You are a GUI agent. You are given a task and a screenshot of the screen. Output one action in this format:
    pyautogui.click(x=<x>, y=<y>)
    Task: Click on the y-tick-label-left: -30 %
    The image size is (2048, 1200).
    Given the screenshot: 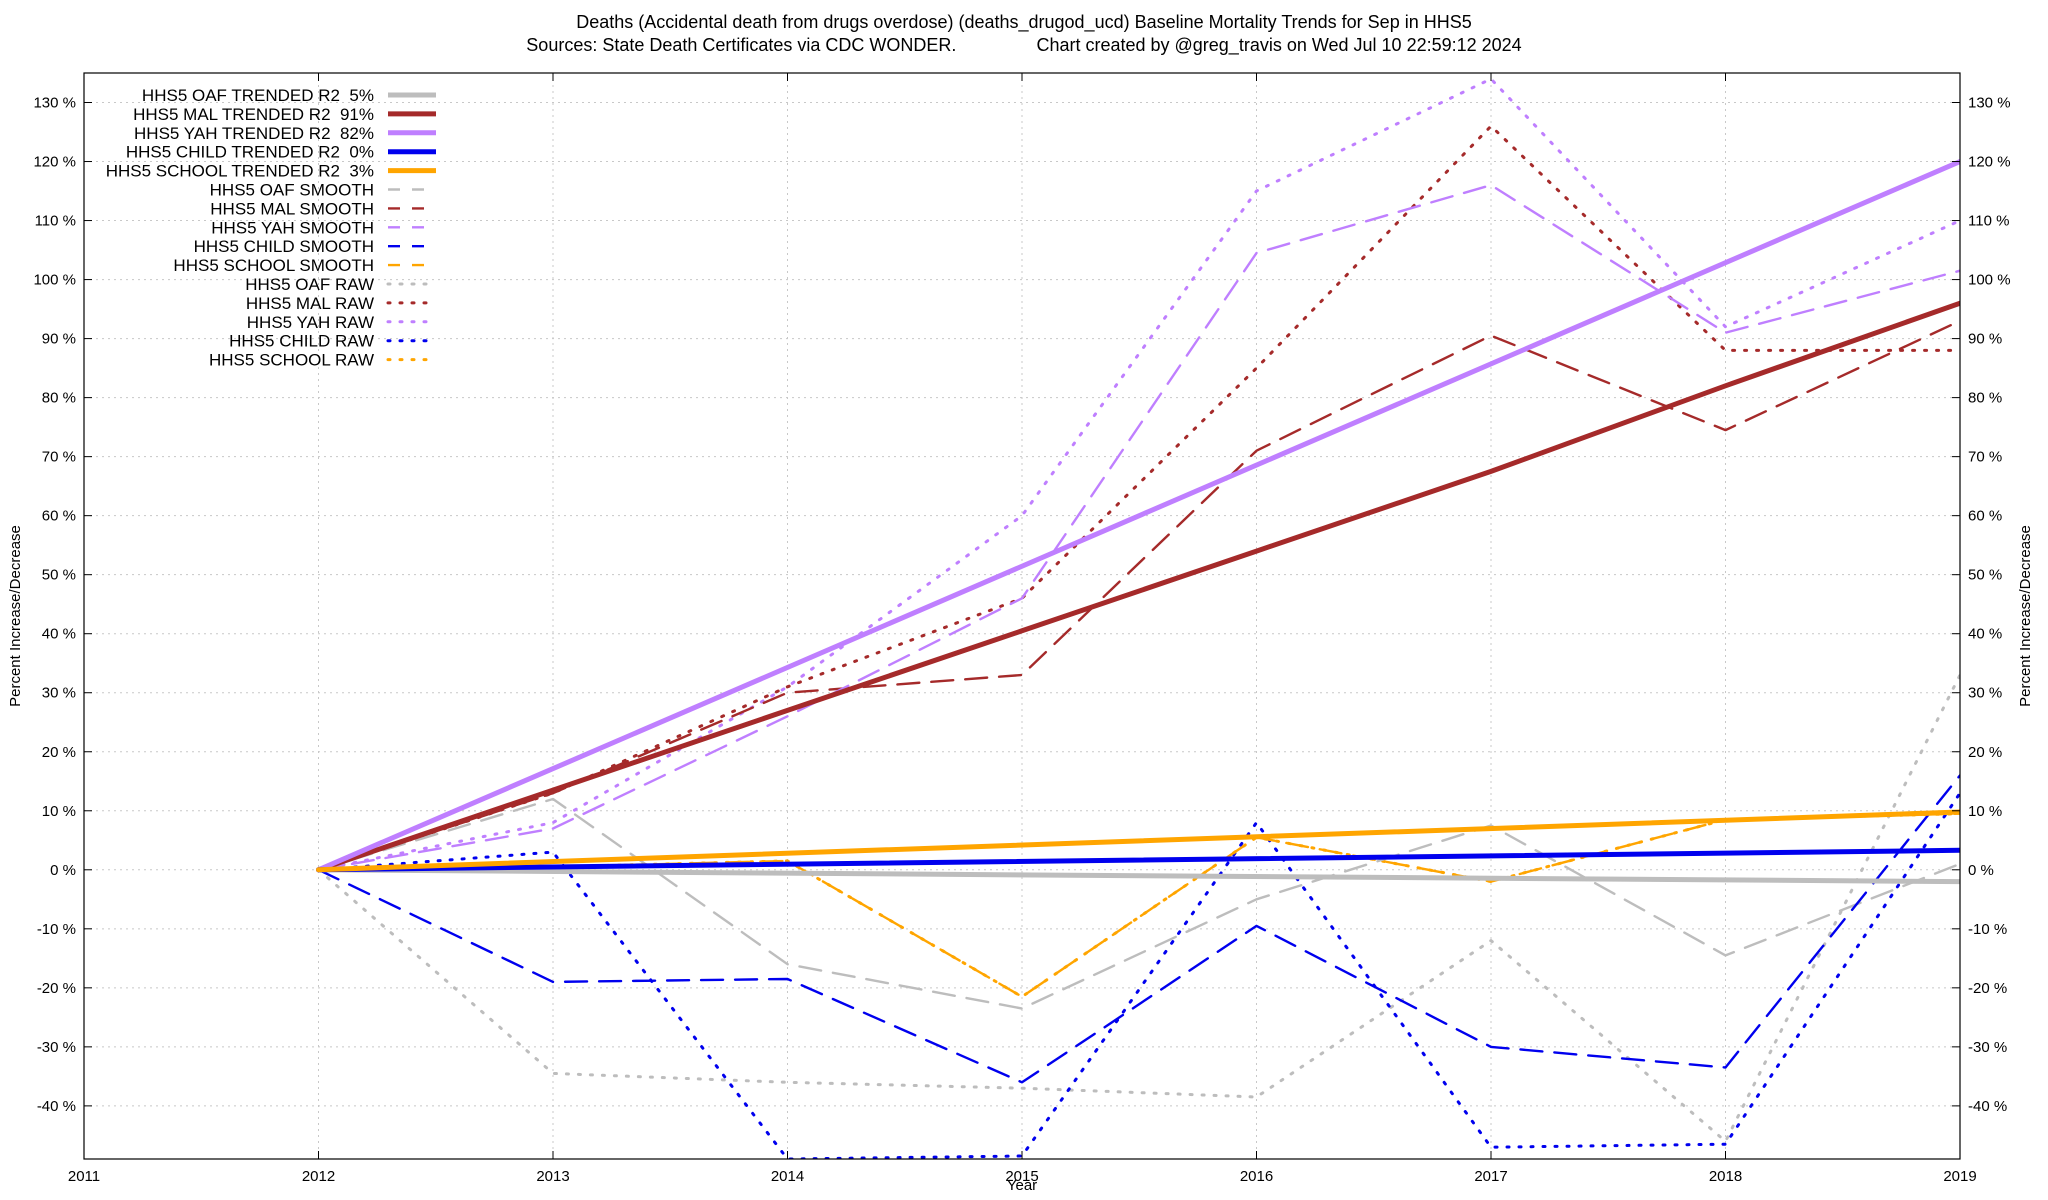 What is the action you would take?
    pyautogui.click(x=56, y=1047)
    